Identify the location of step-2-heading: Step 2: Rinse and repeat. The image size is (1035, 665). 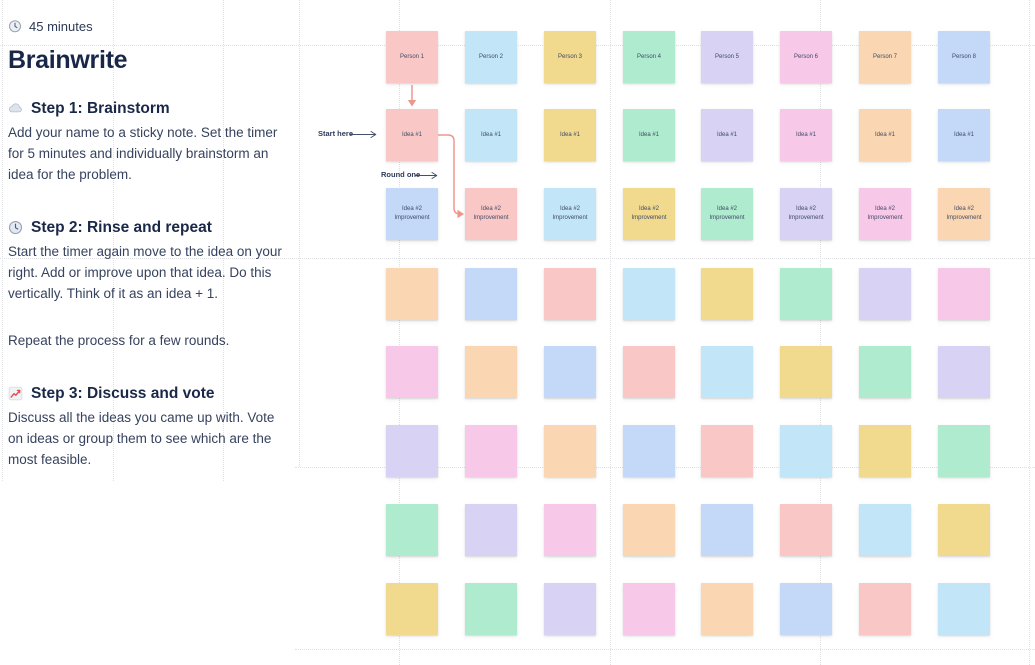
(147, 227).